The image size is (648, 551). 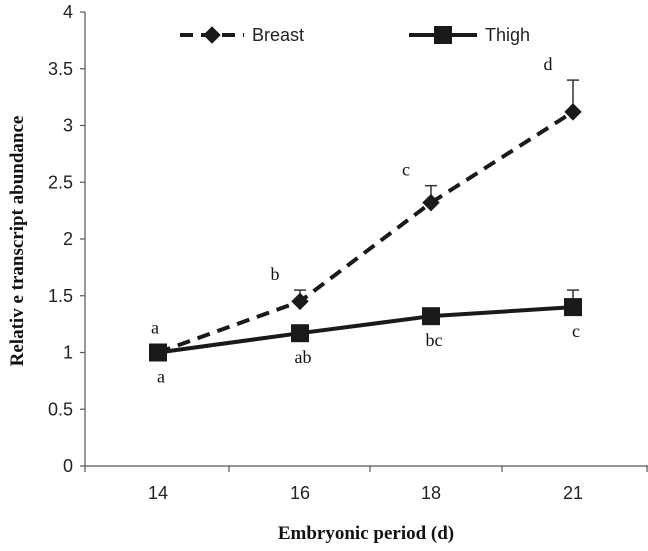 I want to click on y-tick-label: 0, so click(x=68, y=466).